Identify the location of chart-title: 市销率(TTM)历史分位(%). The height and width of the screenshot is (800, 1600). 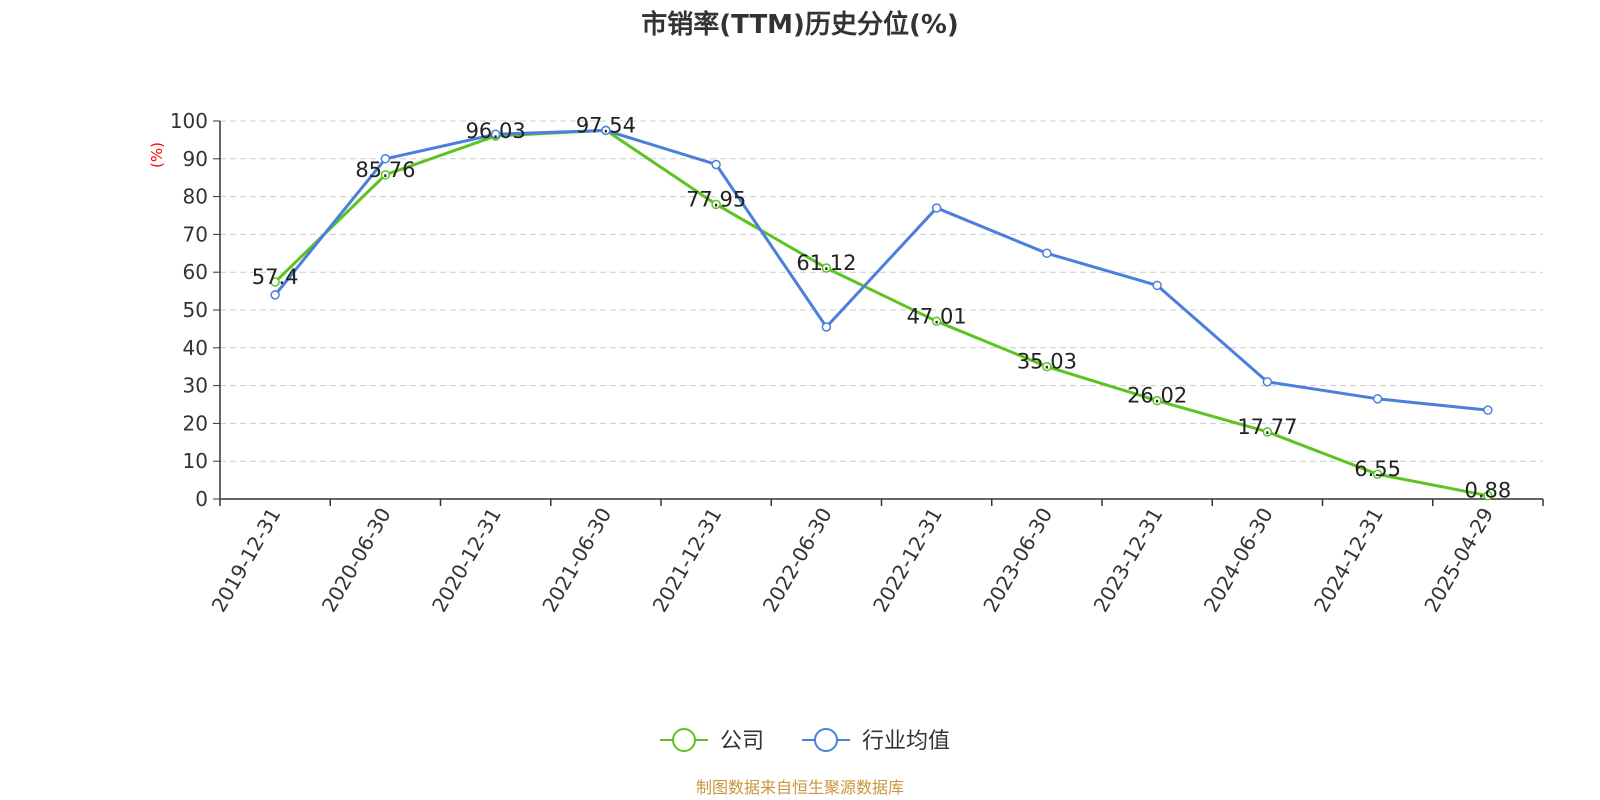
(800, 24).